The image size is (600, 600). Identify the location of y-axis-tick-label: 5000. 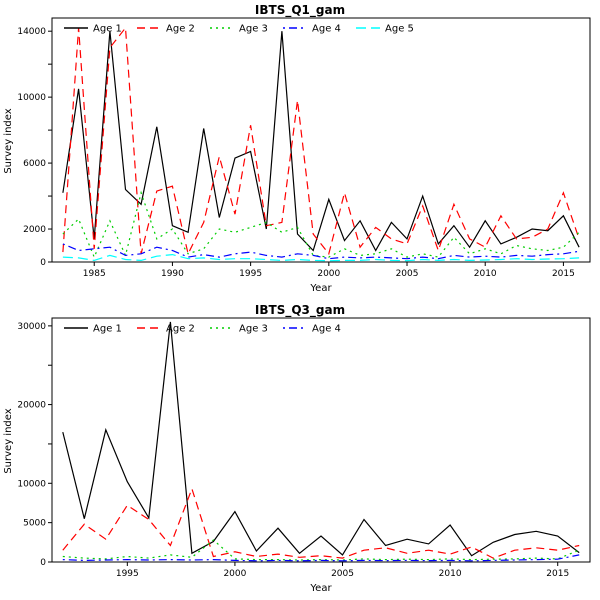
(34, 524).